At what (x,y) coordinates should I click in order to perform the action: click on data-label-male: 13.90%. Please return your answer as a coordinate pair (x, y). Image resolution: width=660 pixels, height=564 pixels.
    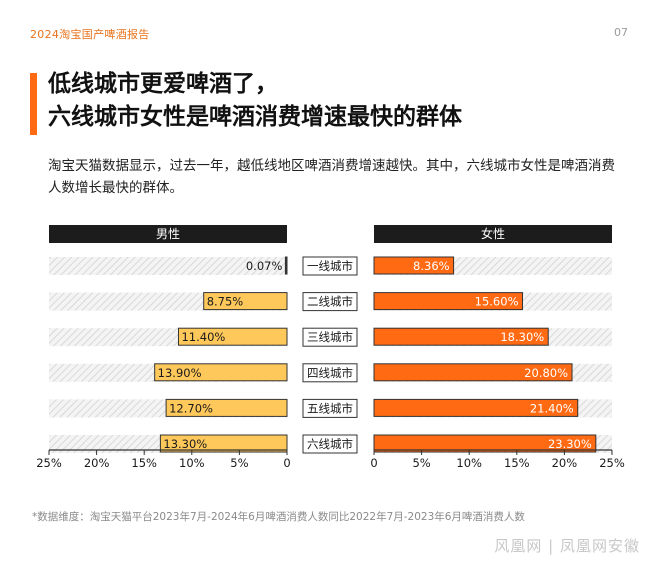
    Looking at the image, I should click on (180, 373).